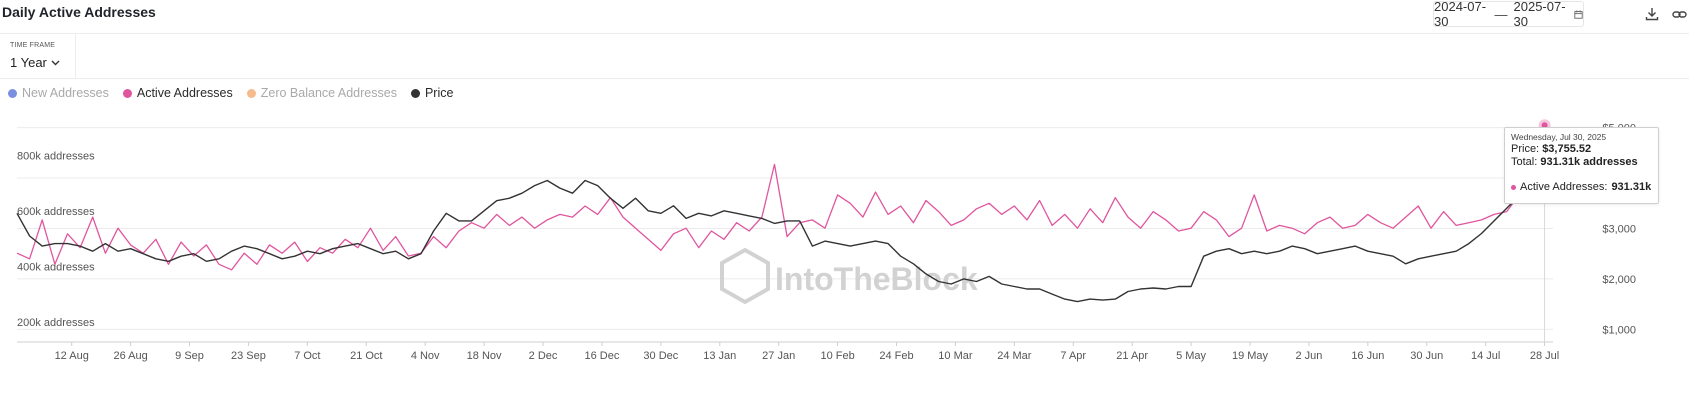 The image size is (1689, 402). I want to click on tooltip-series-dot, so click(1513, 187).